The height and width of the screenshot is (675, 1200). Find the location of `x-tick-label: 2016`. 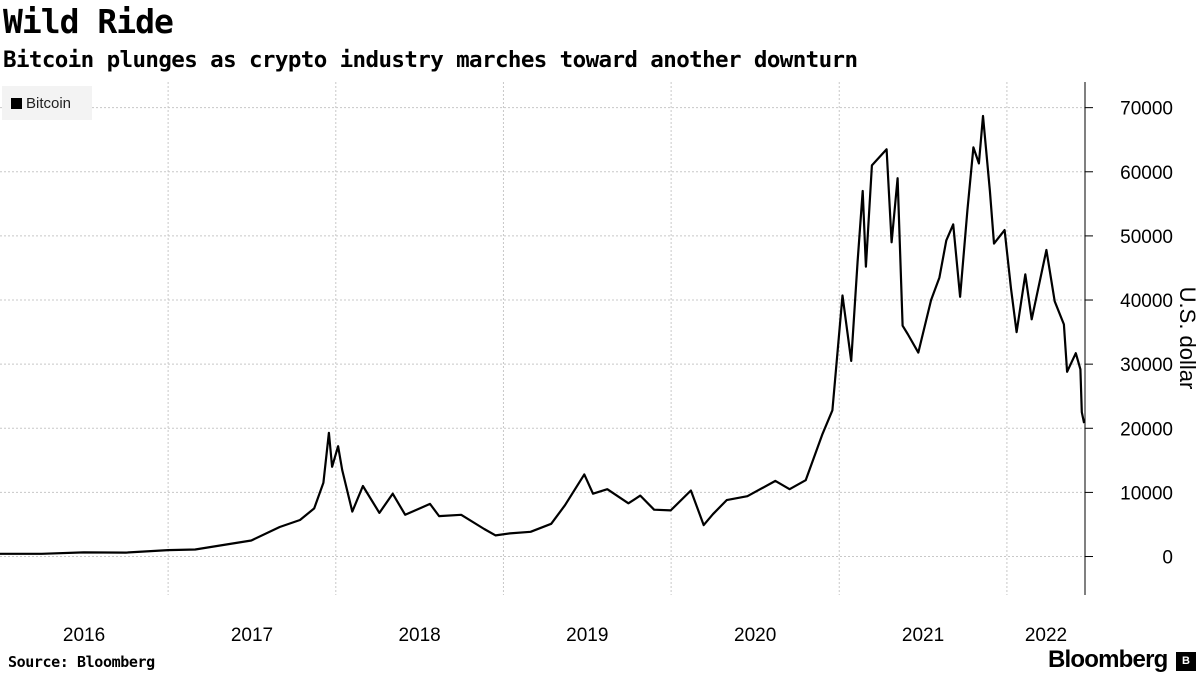

x-tick-label: 2016 is located at coordinates (84, 635).